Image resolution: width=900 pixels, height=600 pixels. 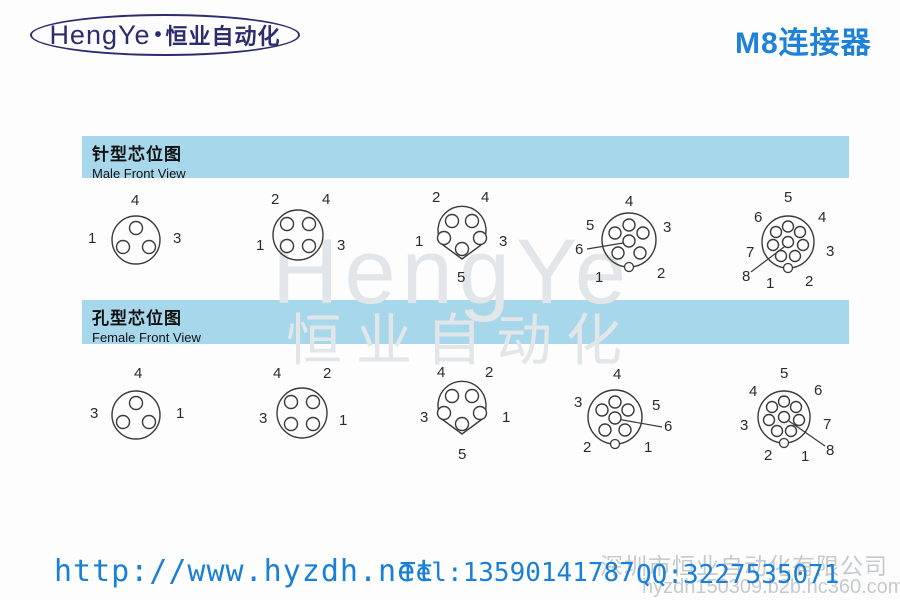 I want to click on male-connector-5pin: 2 4 1 3 5, so click(x=472, y=242).